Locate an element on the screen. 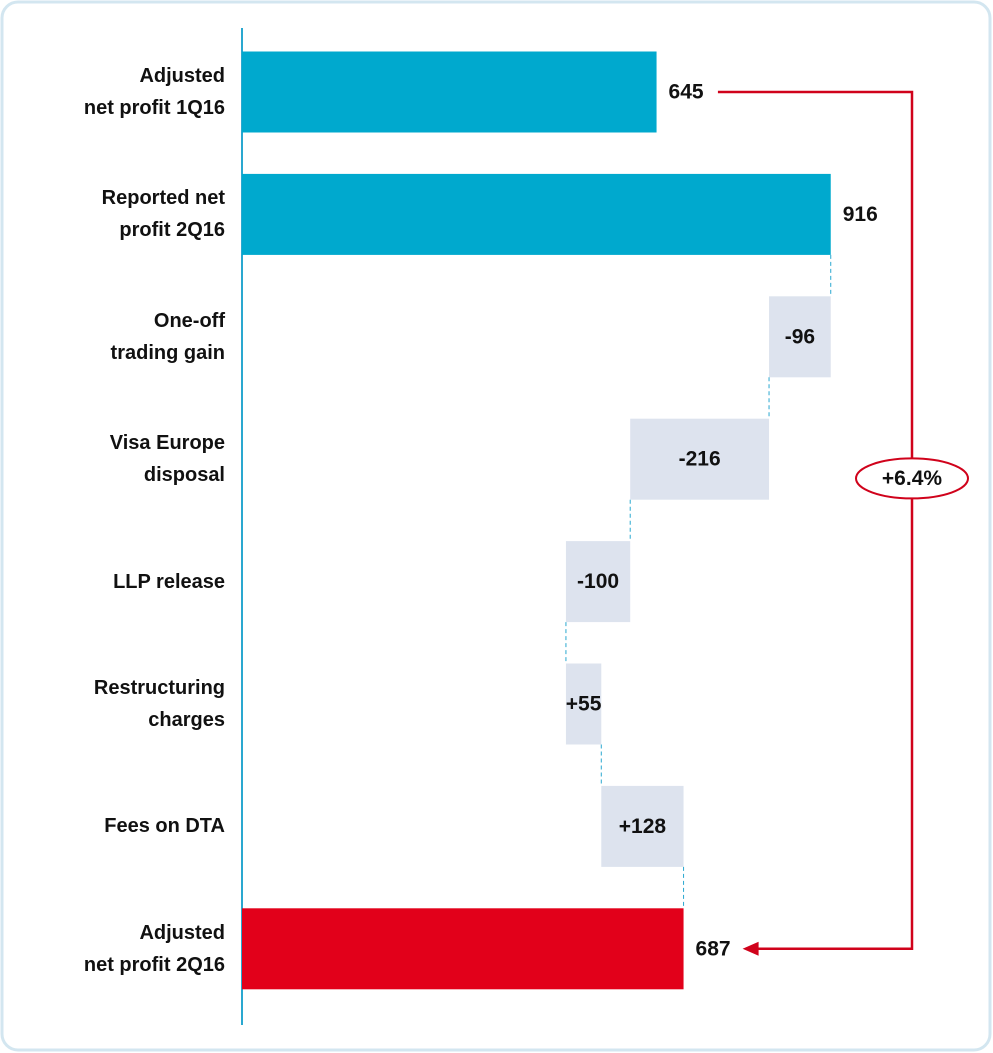  value-label: 645 is located at coordinates (686, 92).